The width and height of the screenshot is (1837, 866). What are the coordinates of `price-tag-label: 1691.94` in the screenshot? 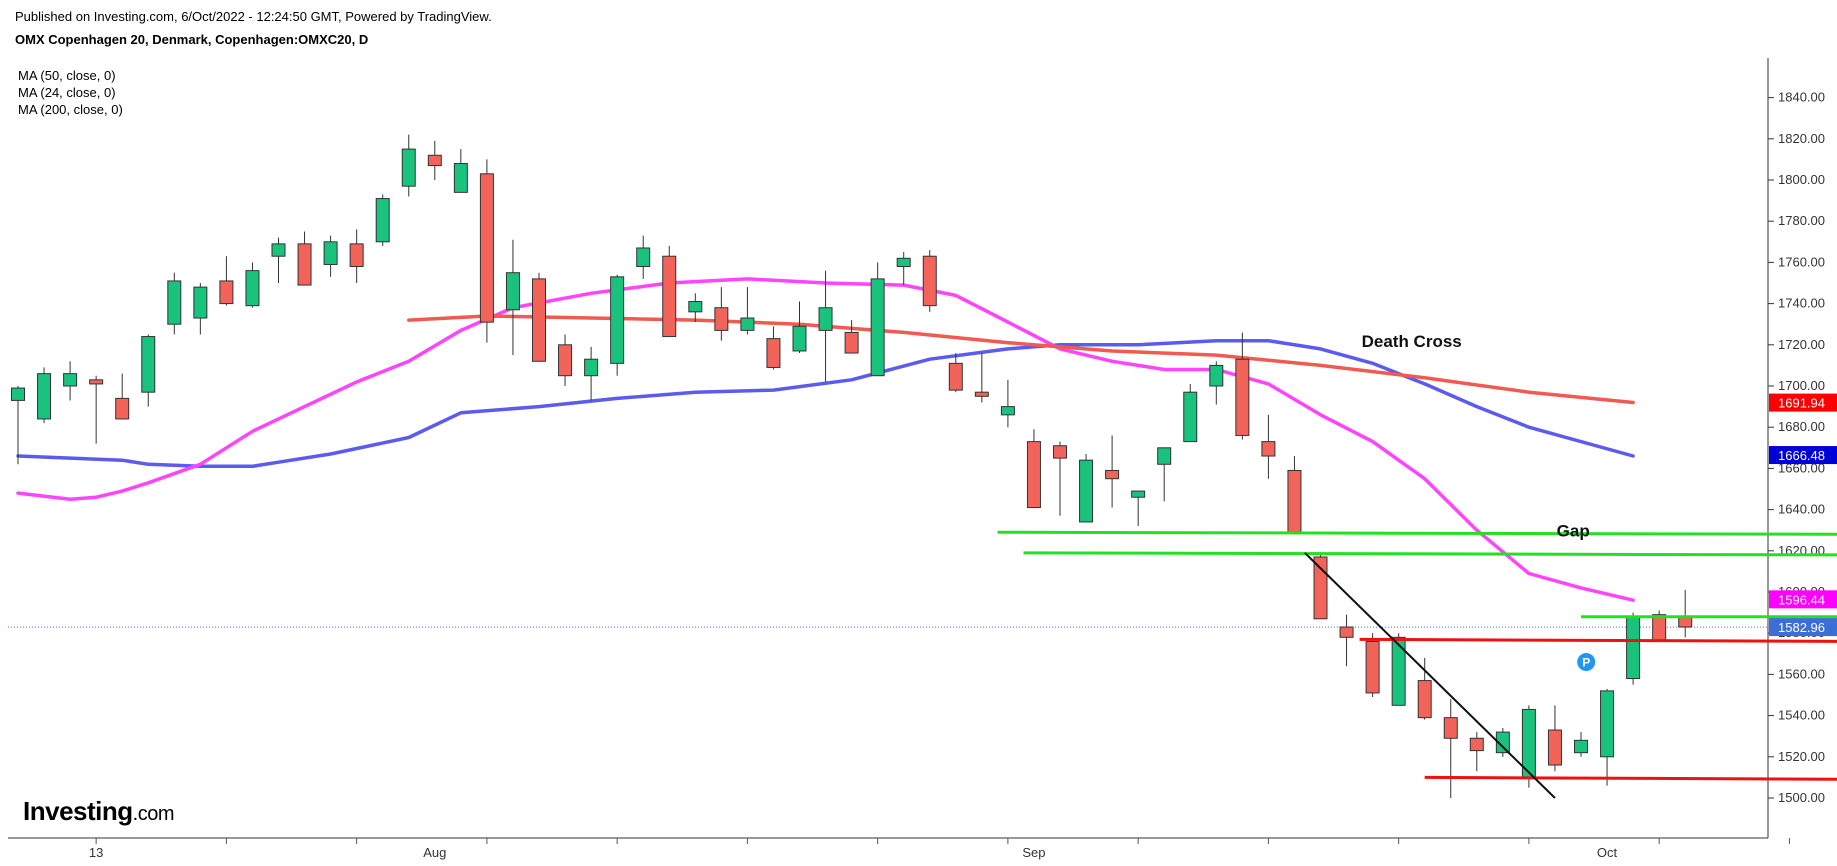 It's located at (1801, 403).